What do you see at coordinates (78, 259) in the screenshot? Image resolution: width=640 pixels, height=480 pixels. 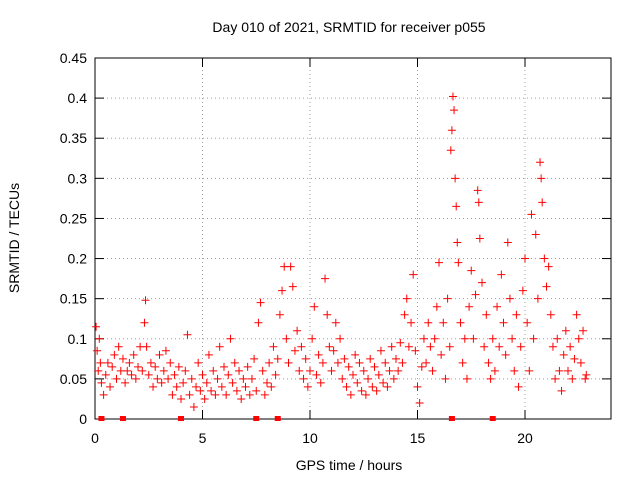 I see `y-tick-label: 0.2` at bounding box center [78, 259].